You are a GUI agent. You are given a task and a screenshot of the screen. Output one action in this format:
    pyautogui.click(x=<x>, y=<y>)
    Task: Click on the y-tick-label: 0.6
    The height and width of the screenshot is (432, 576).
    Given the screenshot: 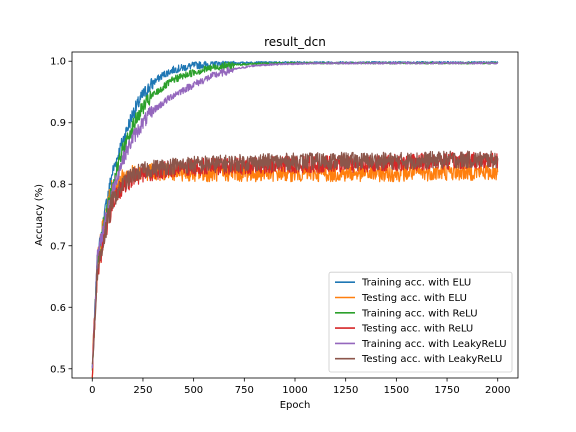 What is the action you would take?
    pyautogui.click(x=58, y=308)
    